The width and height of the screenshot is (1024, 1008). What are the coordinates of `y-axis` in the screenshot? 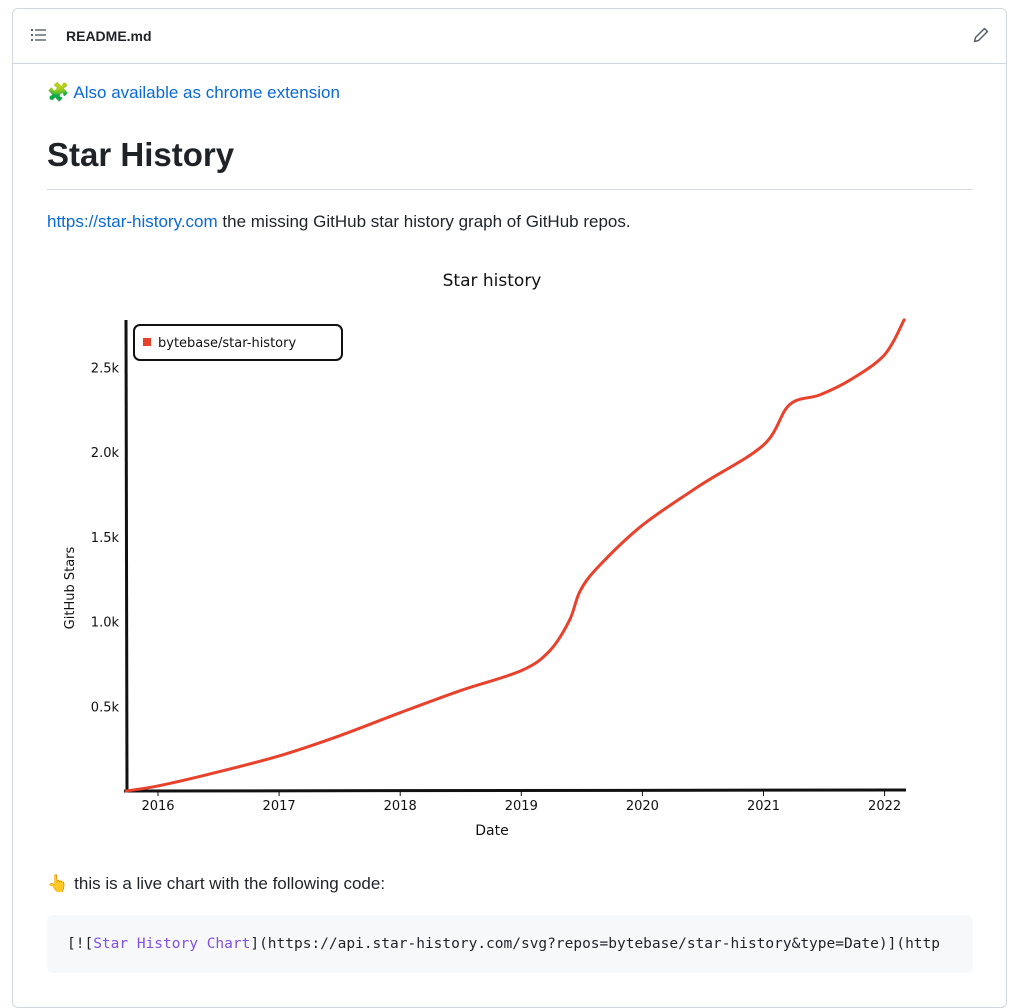 It's located at (126, 556).